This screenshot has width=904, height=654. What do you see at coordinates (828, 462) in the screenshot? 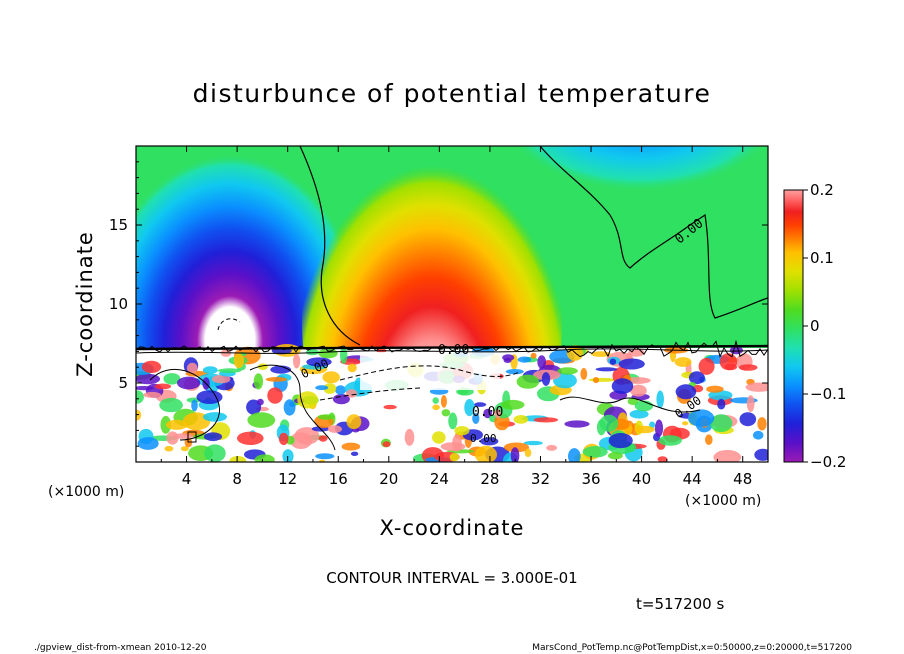
I see `colorbar-tick-label: −0.2` at bounding box center [828, 462].